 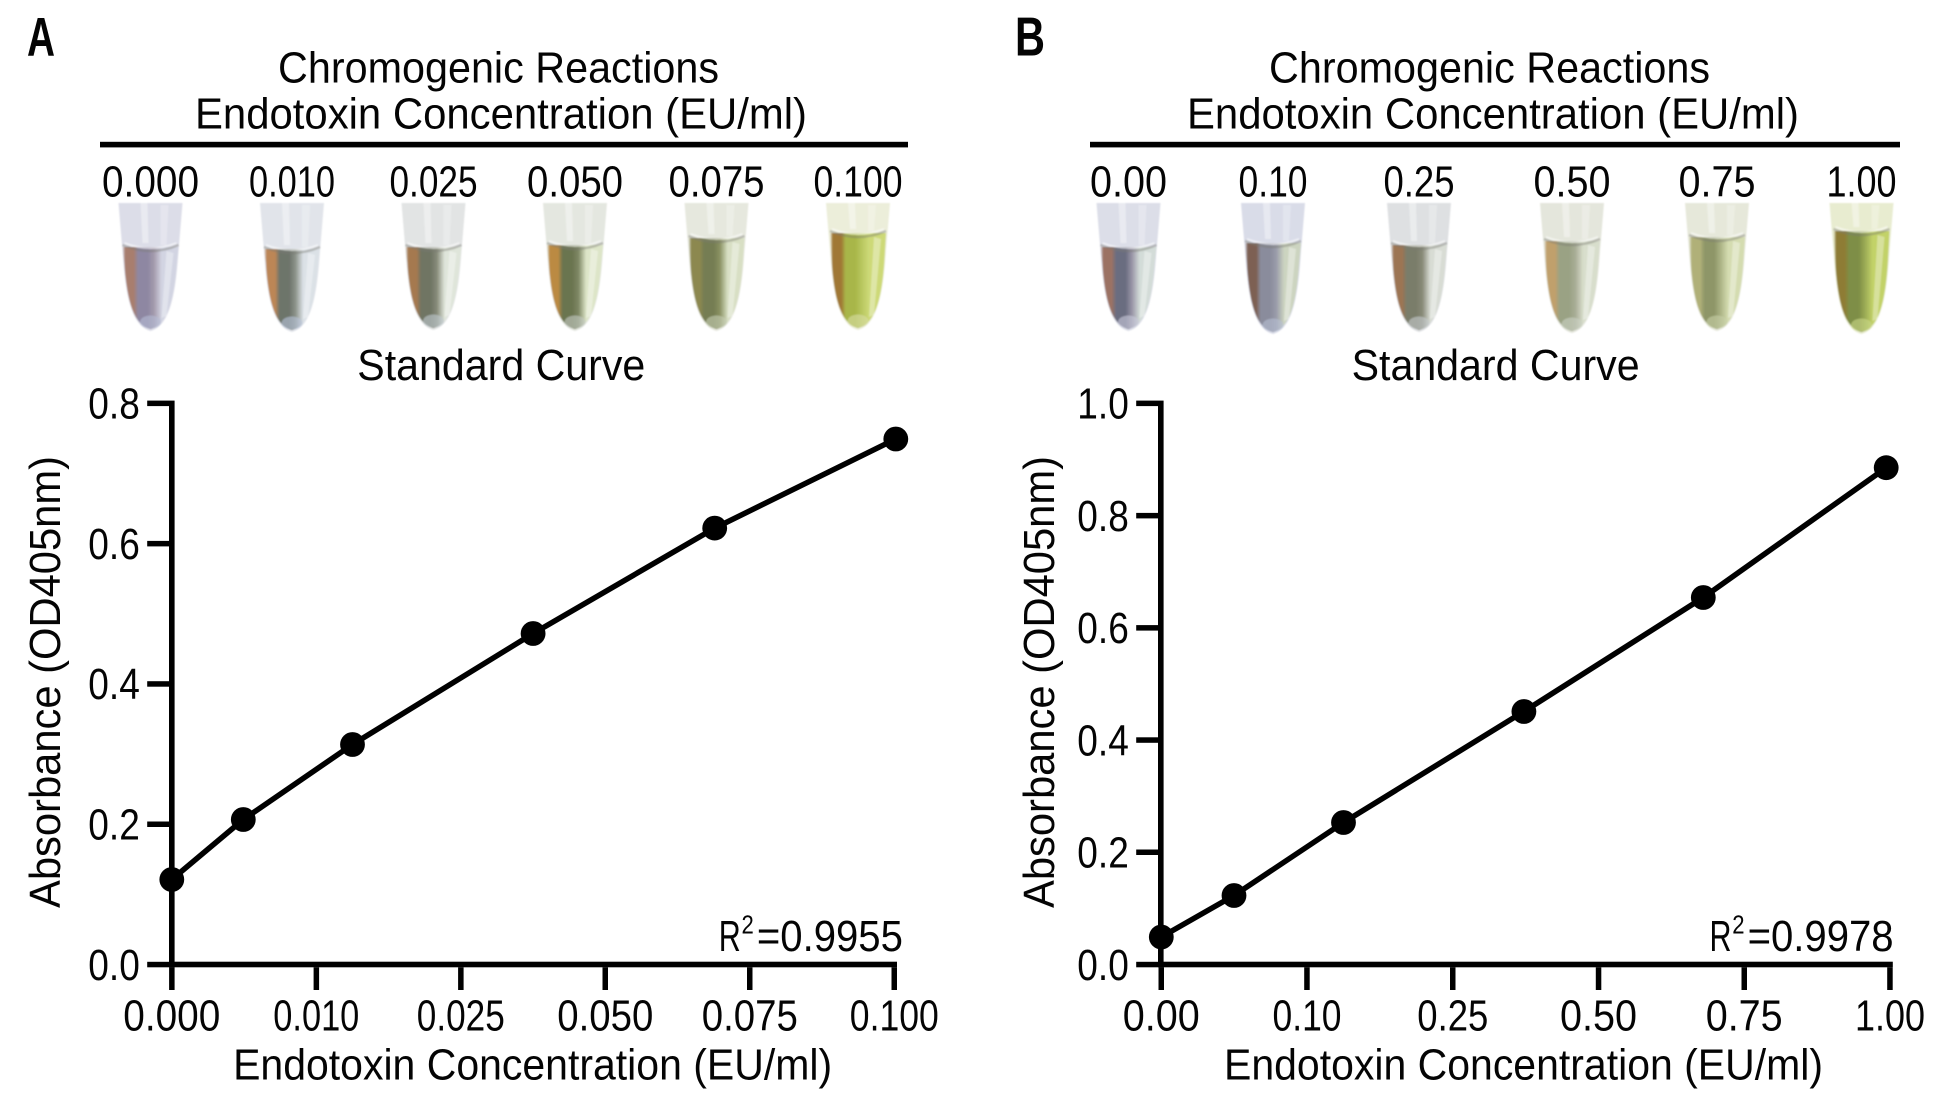 I want to click on svg-text: 1.0, so click(x=1103, y=404).